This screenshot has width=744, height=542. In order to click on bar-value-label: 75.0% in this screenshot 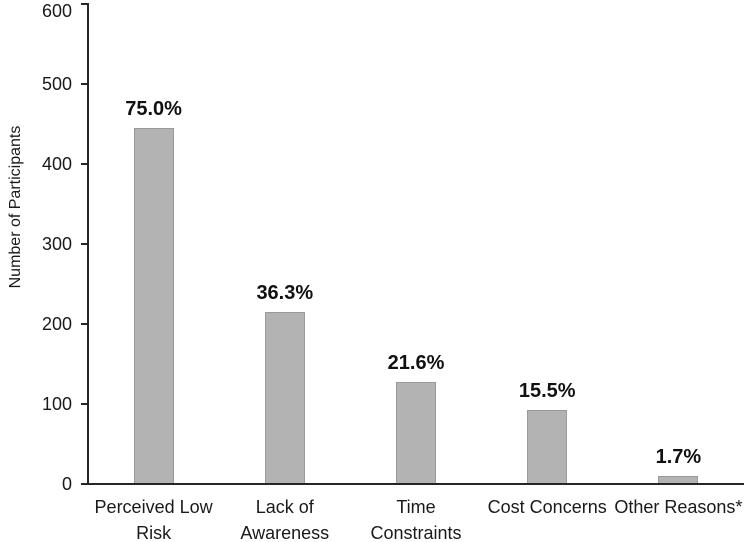, I will do `click(153, 109)`.